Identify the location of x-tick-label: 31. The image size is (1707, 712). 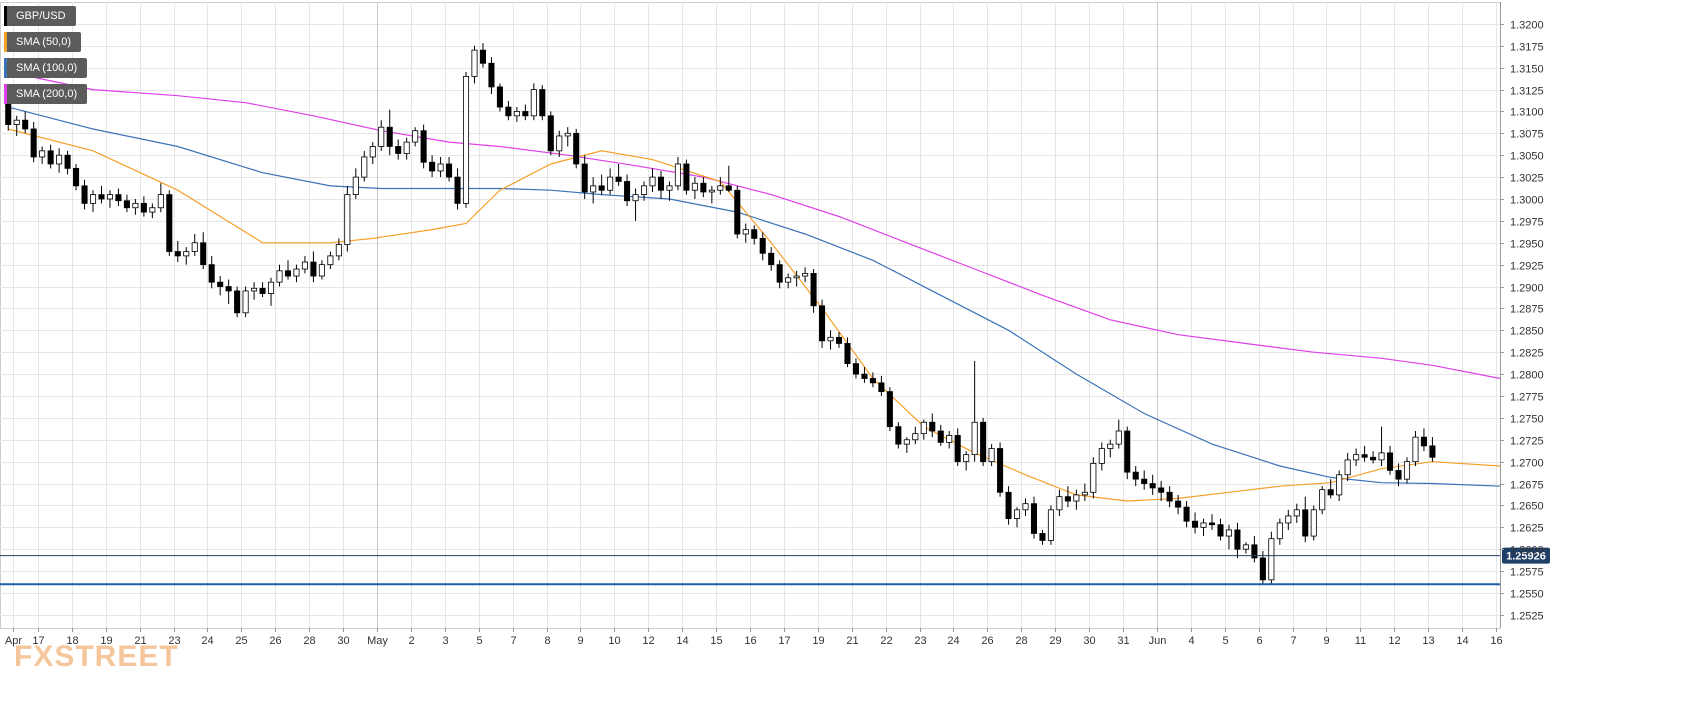
(1123, 641).